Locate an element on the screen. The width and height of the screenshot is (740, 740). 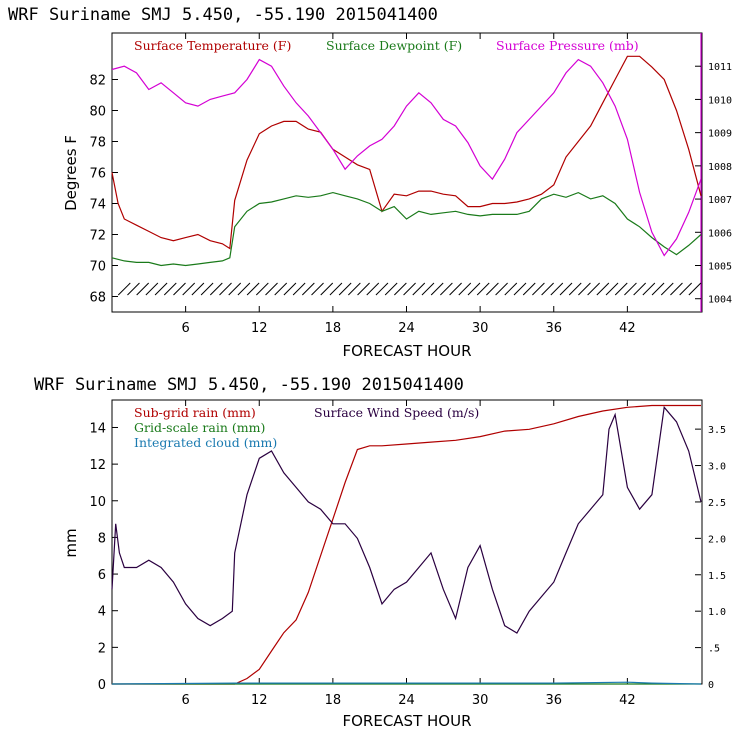
legend-gridscale-rain: Grid-scale rain (mm) is located at coordinates (199, 427).